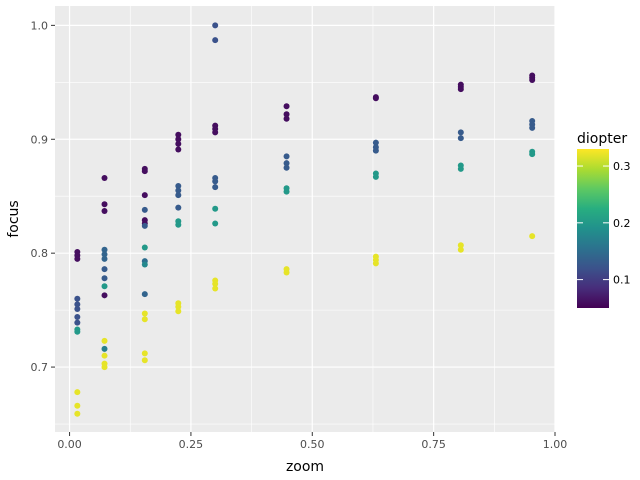 The width and height of the screenshot is (640, 480). What do you see at coordinates (593, 228) in the screenshot?
I see `legend-colorbar` at bounding box center [593, 228].